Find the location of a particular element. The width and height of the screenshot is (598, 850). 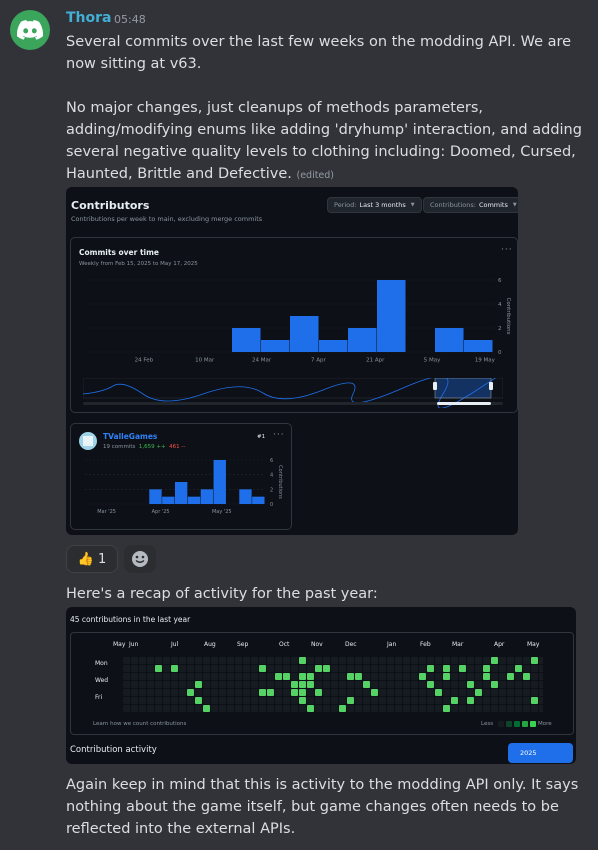

contributors-title: Contributors is located at coordinates (110, 205).